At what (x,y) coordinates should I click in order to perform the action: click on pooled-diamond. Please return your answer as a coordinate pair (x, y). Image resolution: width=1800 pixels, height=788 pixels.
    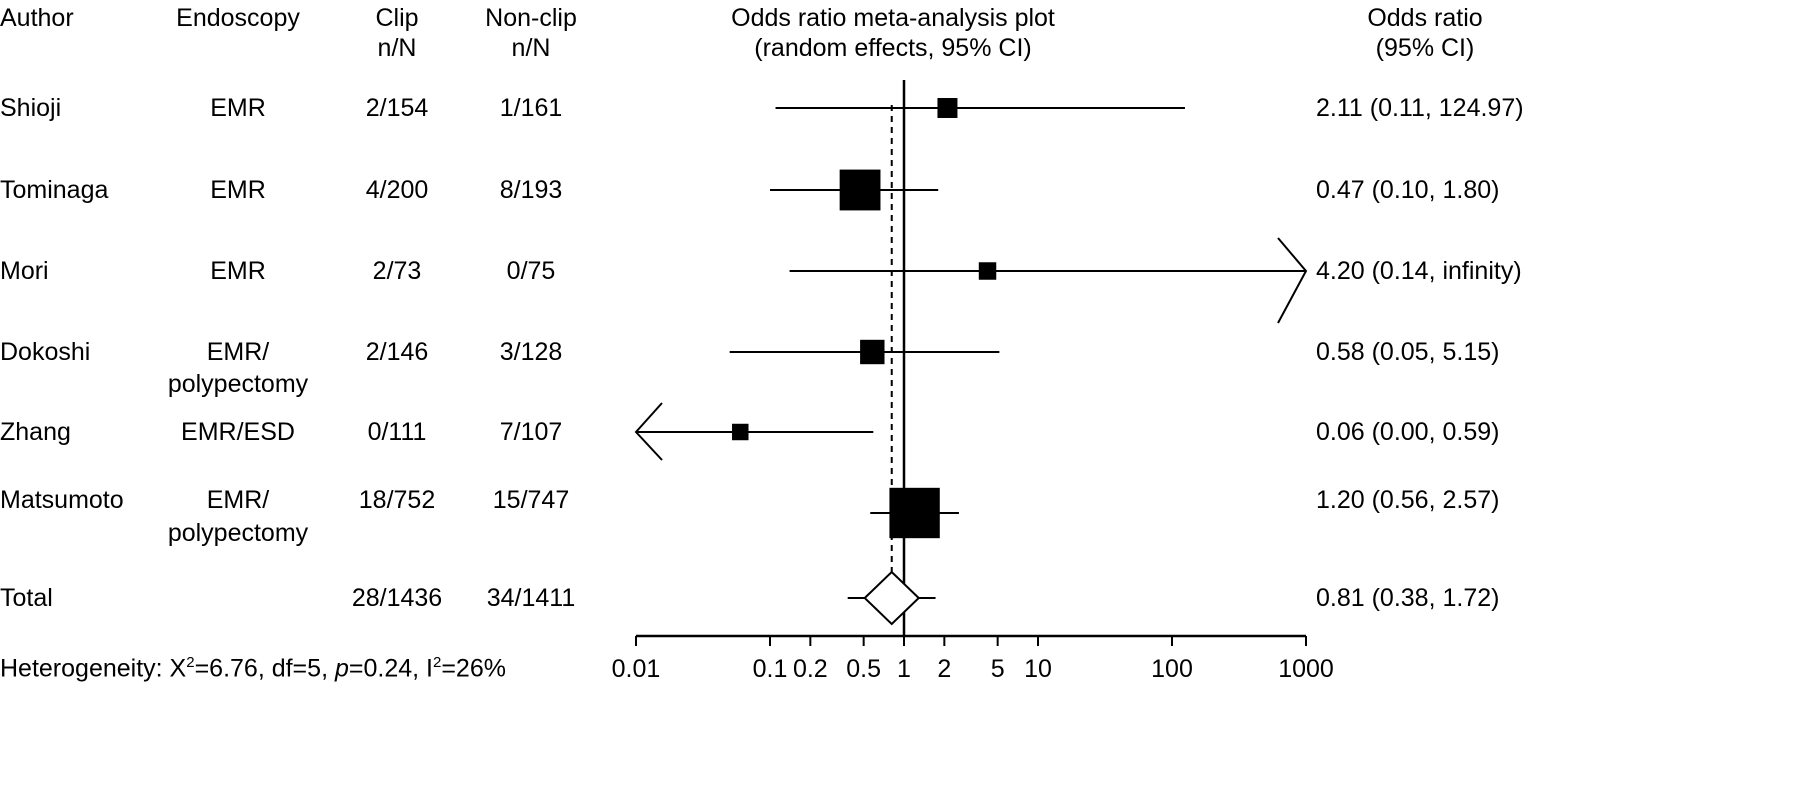
    Looking at the image, I should click on (892, 598).